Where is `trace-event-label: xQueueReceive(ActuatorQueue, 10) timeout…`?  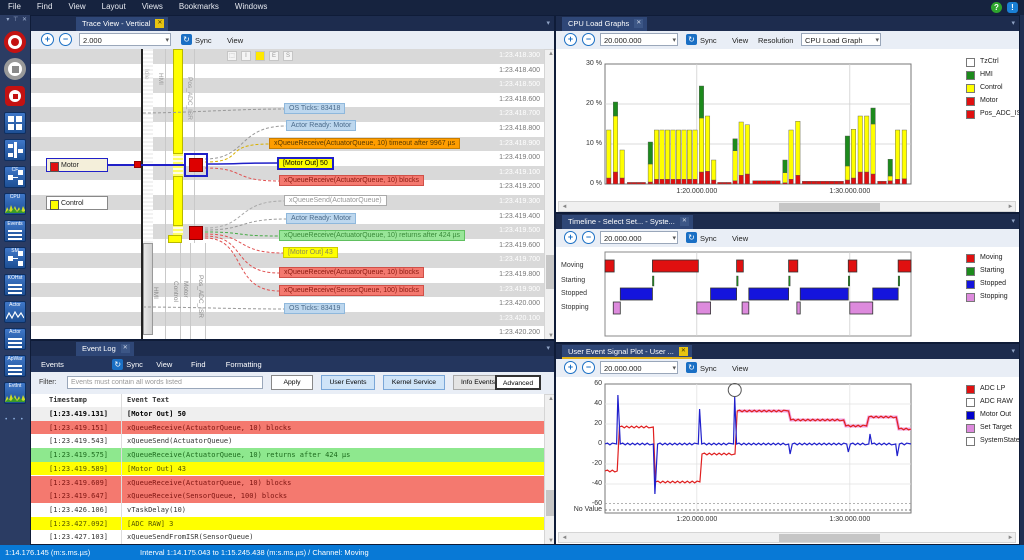
trace-event-label: xQueueReceive(ActuatorQueue, 10) timeout… is located at coordinates (365, 143).